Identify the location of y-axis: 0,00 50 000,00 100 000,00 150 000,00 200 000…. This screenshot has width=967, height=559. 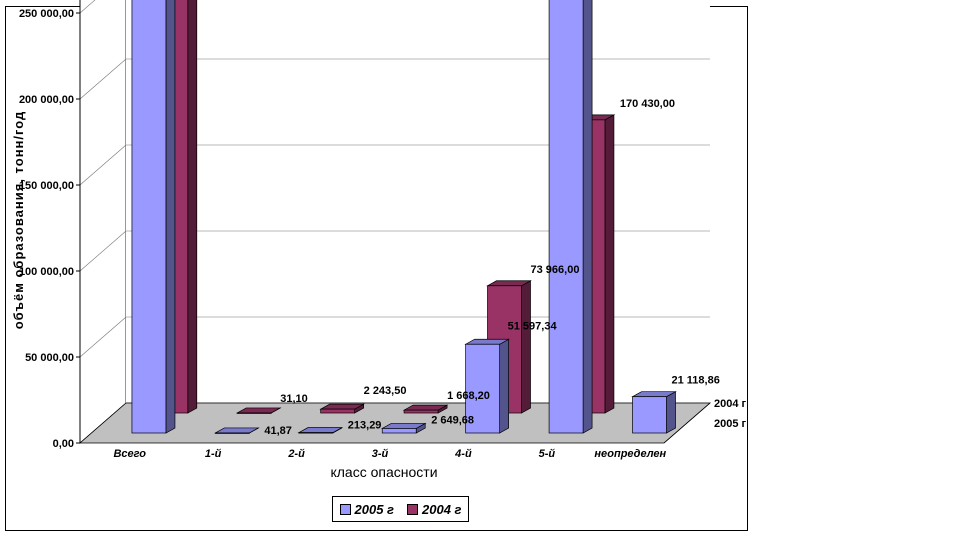
(50, 225).